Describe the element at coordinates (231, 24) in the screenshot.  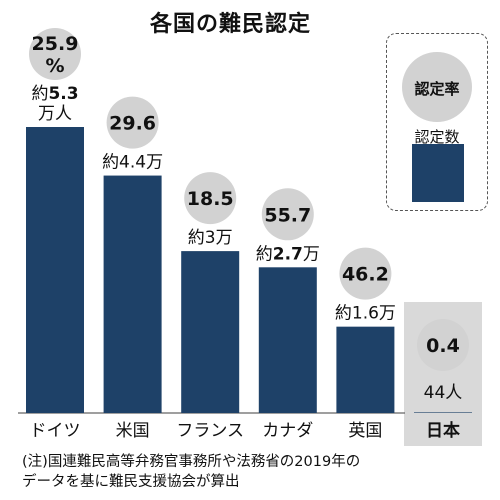
I see `chart-title: 各国の難民認定` at that location.